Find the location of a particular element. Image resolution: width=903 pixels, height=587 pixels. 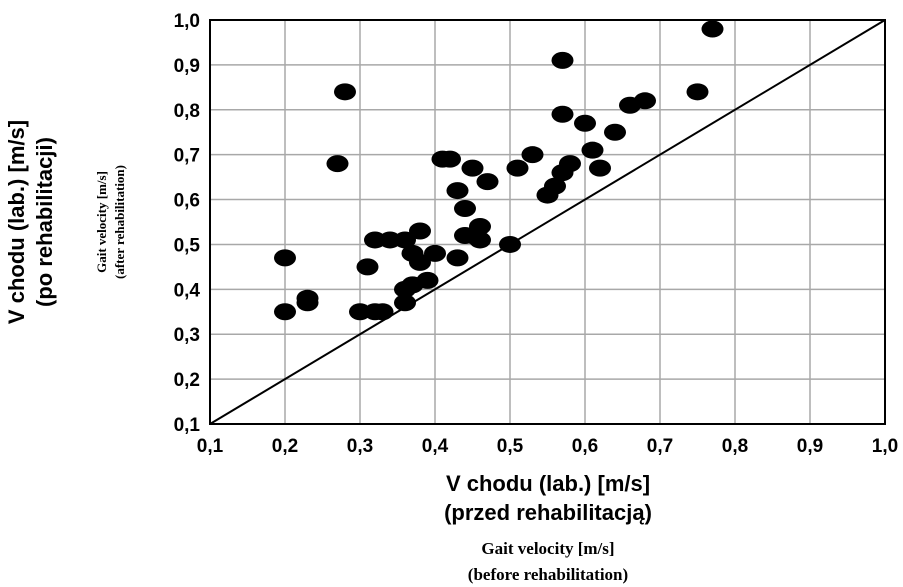

x-tick-labels: 0,1 0,2 0,3 0,4 0,5 0,6 0,7 0,8 0,9 1,0 is located at coordinates (547, 446).